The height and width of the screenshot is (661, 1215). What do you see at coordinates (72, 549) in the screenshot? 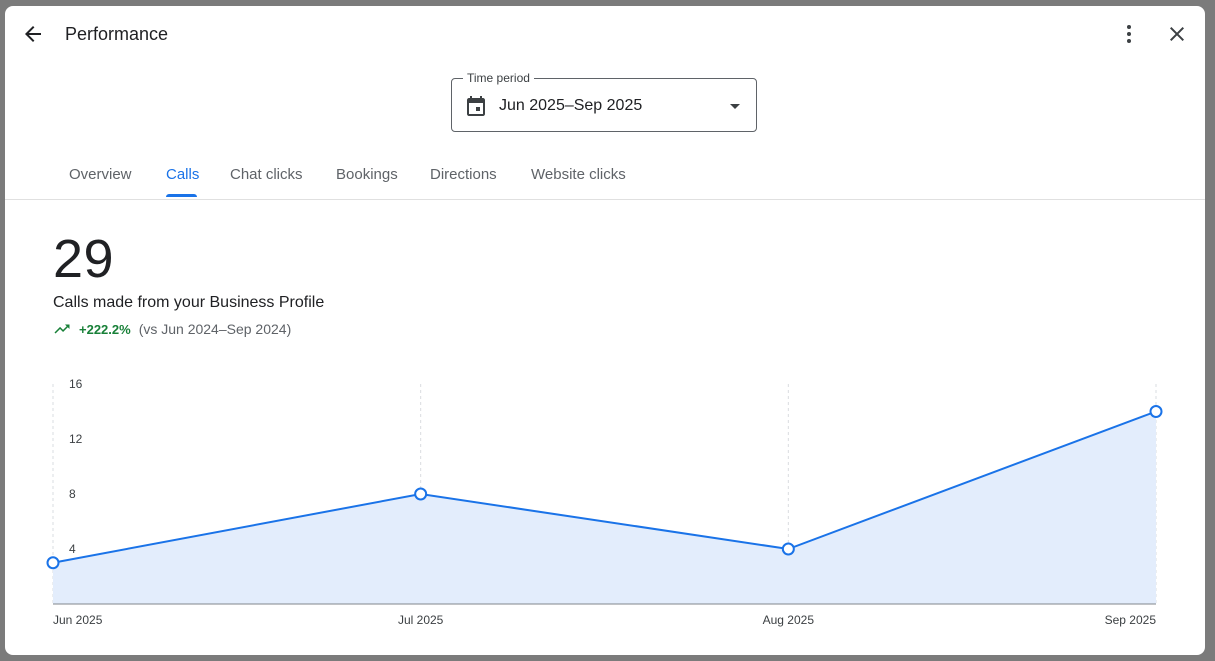
I see `y-tick-label-0: 4` at bounding box center [72, 549].